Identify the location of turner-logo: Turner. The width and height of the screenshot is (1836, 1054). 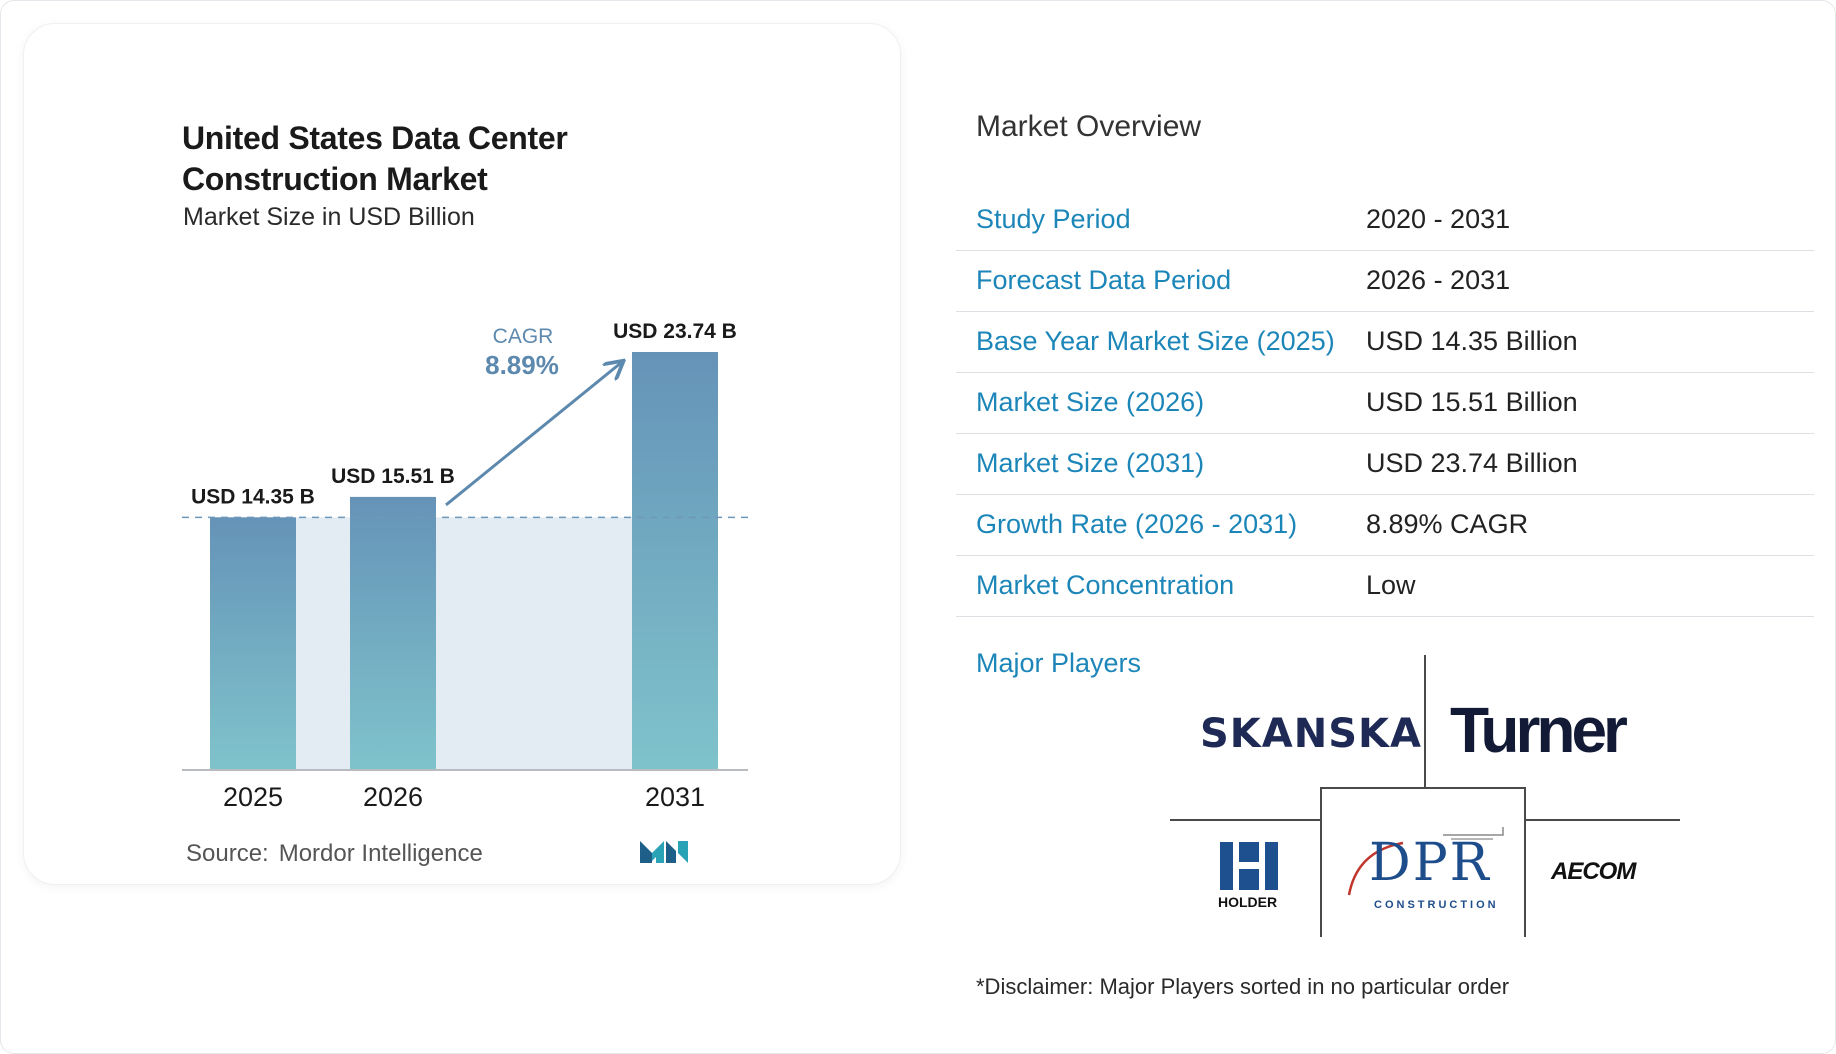
(1539, 730).